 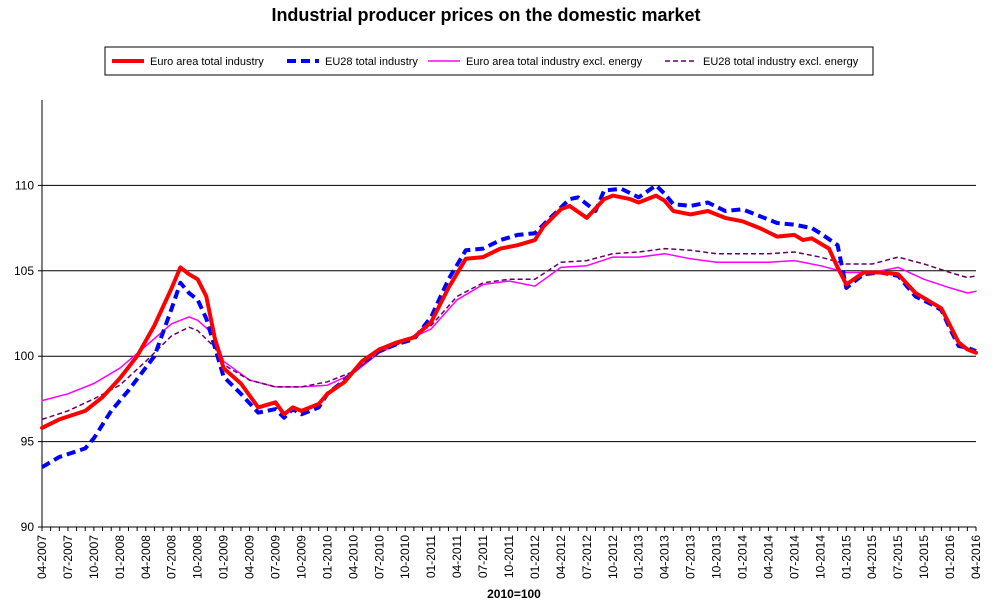 What do you see at coordinates (405, 557) in the screenshot?
I see `x-tick-label: 10-2010` at bounding box center [405, 557].